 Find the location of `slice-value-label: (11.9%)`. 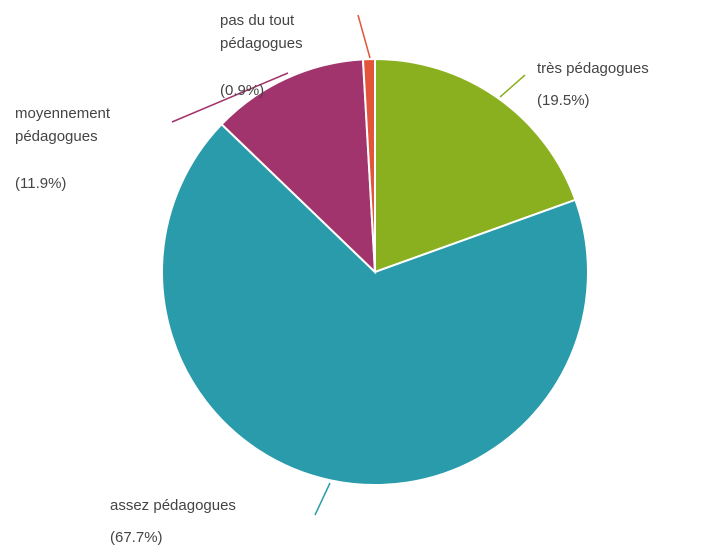

slice-value-label: (11.9%) is located at coordinates (41, 183).